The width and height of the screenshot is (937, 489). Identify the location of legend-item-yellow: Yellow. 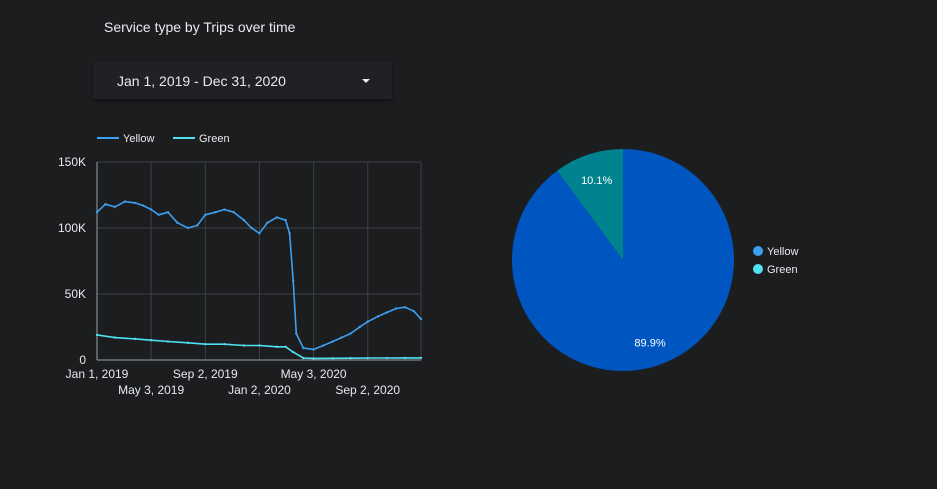
(125, 139).